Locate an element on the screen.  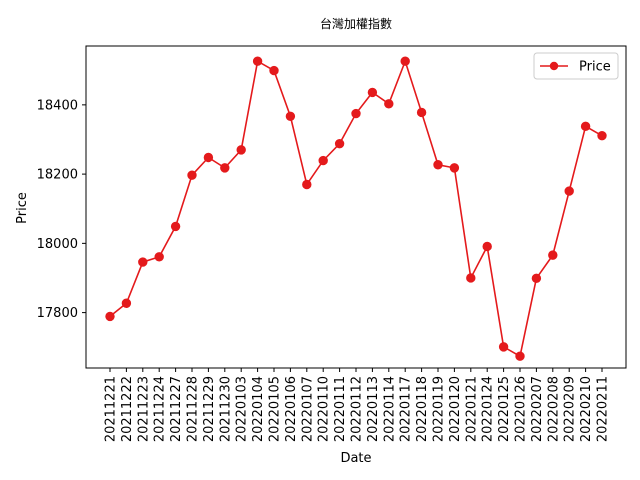
x-tick-label: 20211227 is located at coordinates (176, 409).